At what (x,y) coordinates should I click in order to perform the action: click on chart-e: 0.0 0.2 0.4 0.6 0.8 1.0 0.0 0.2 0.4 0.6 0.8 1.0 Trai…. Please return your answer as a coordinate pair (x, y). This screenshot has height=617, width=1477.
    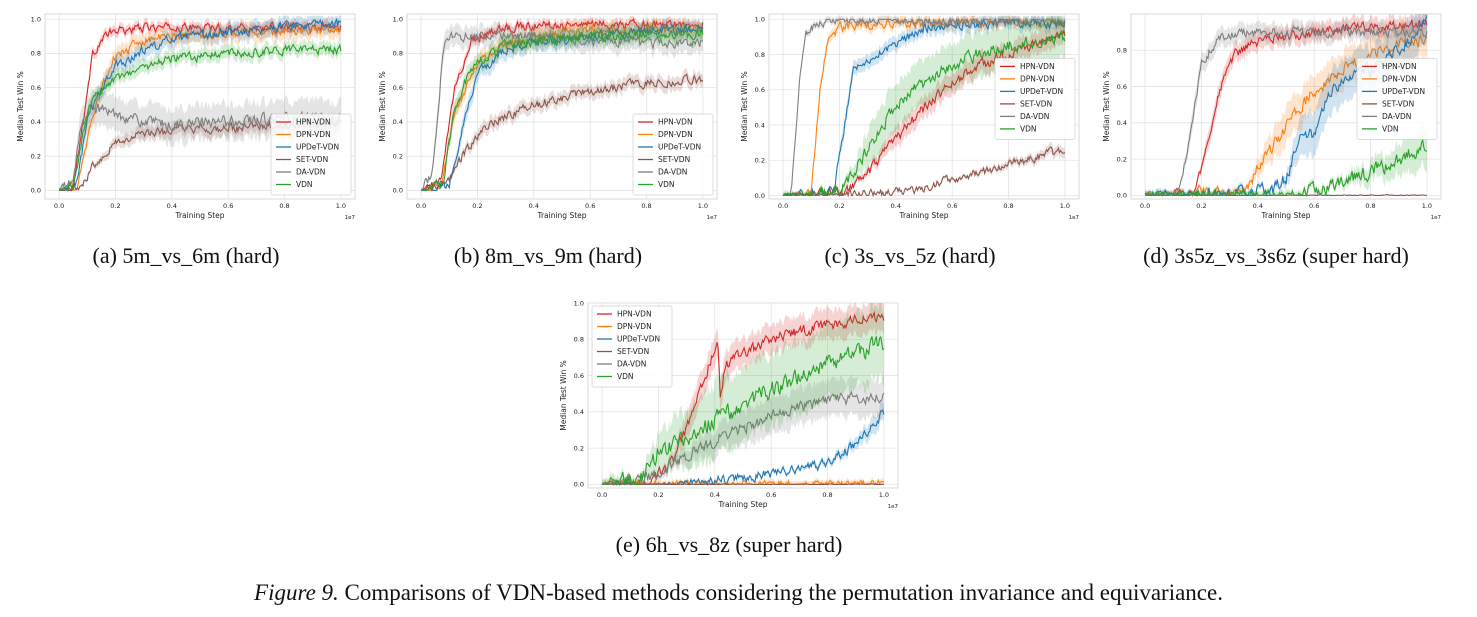
    Looking at the image, I should click on (729, 404).